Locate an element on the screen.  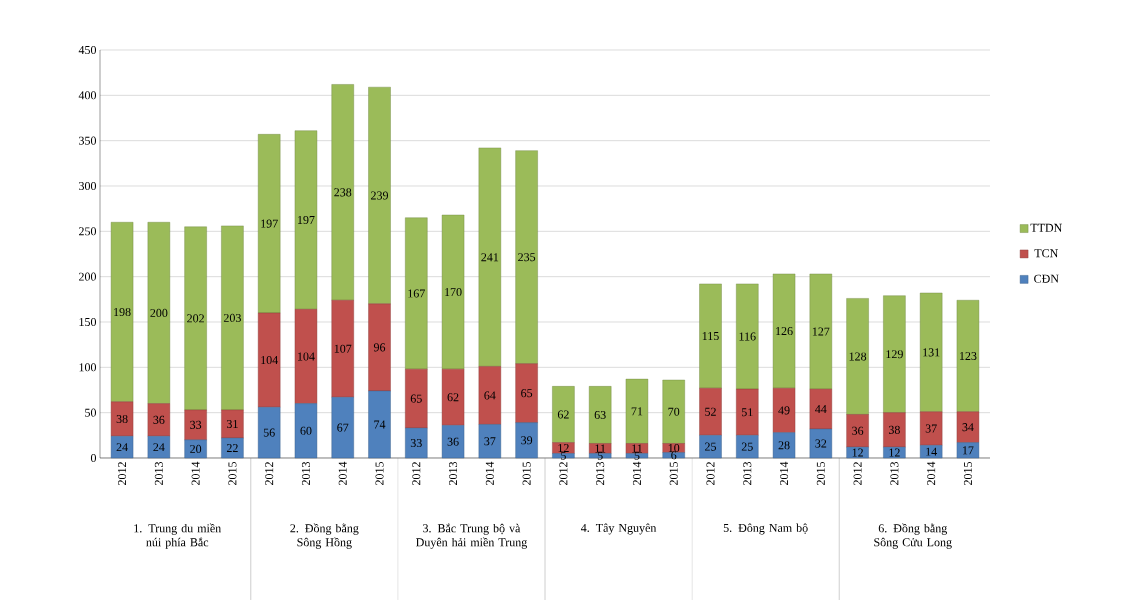
data-label: 25 is located at coordinates (747, 446).